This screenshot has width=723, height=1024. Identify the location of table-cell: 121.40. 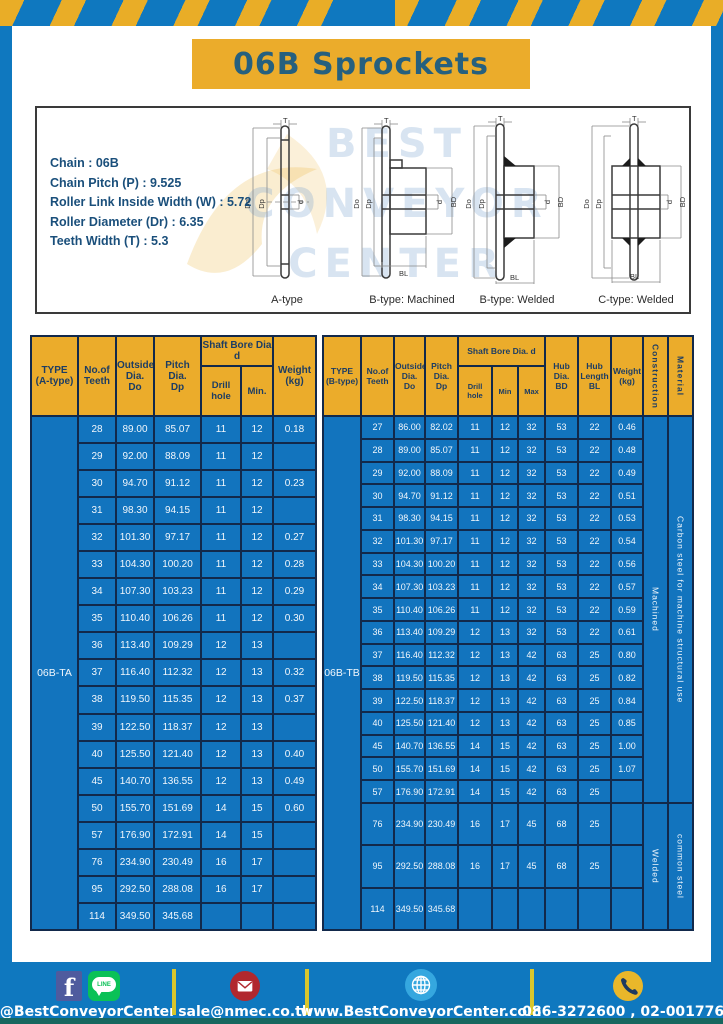
(441, 723).